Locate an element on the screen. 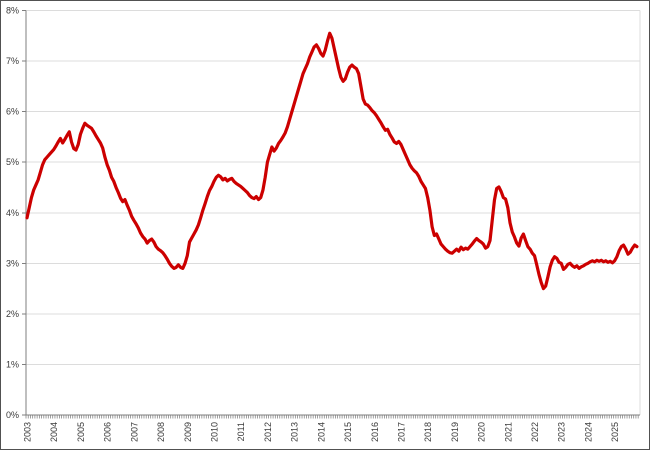 This screenshot has width=650, height=450. x-axis-label: 2012 is located at coordinates (268, 432).